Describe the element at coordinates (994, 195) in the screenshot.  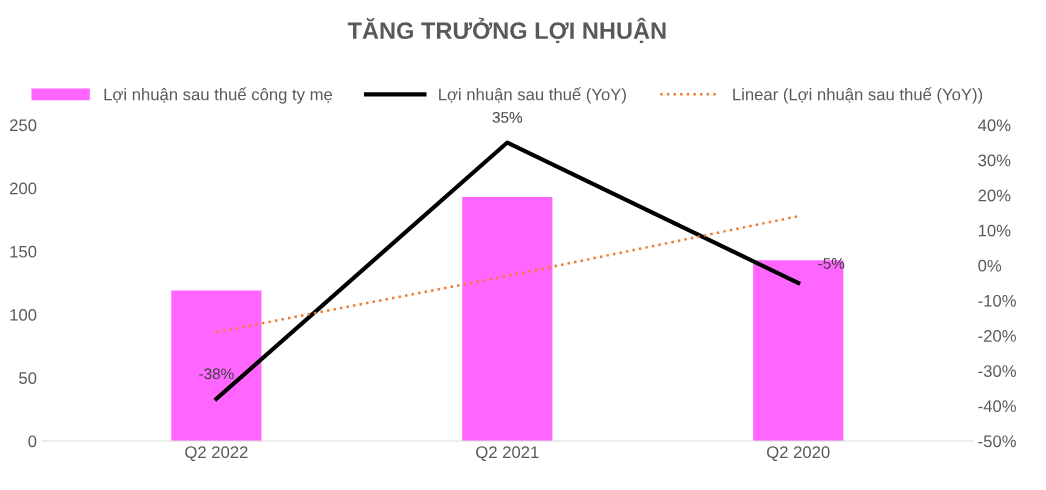
I see `y2-tick-label: 20%` at that location.